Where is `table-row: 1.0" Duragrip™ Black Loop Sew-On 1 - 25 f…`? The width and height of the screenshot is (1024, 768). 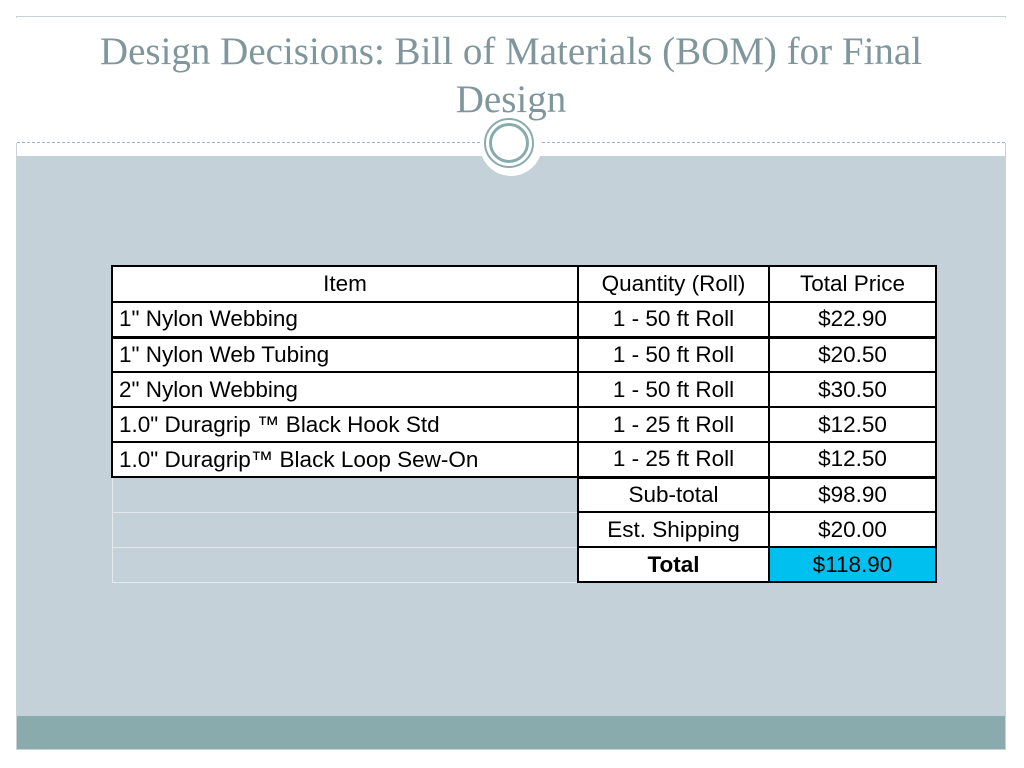
table-row: 1.0" Duragrip™ Black Loop Sew-On 1 - 25 f… is located at coordinates (524, 459).